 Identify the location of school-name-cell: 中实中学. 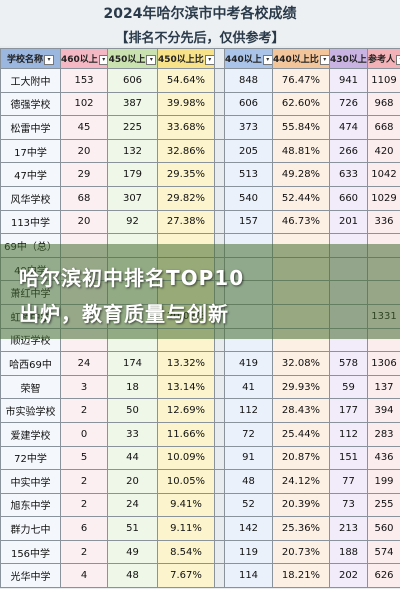
(30, 481).